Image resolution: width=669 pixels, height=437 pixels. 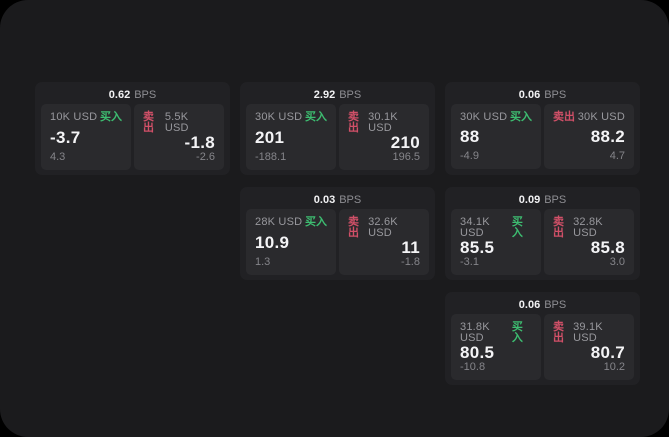 I want to click on buy-amount: 28K USD, so click(x=279, y=222).